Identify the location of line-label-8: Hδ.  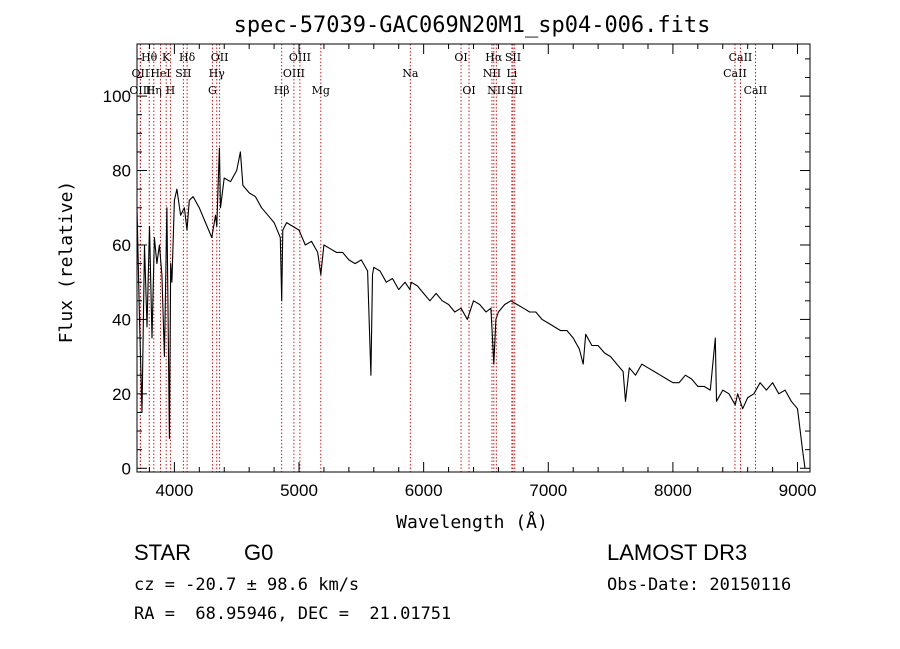
(187, 57).